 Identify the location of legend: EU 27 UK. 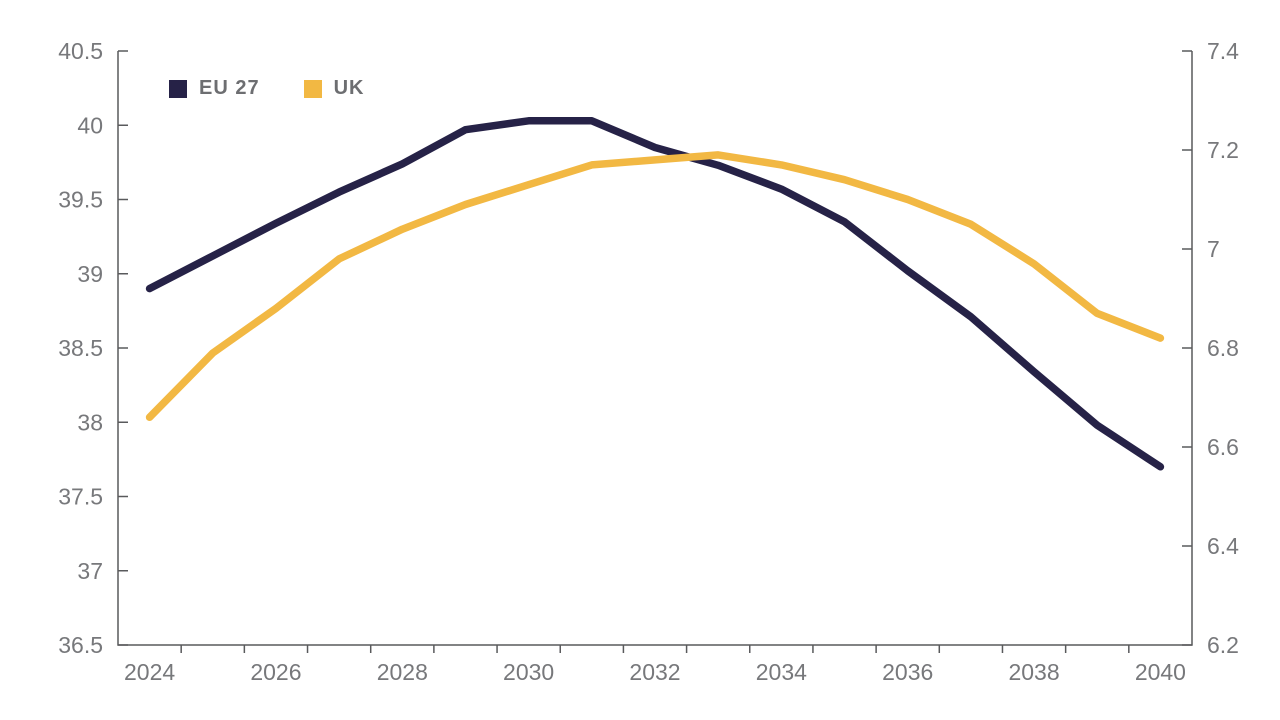
(266, 88).